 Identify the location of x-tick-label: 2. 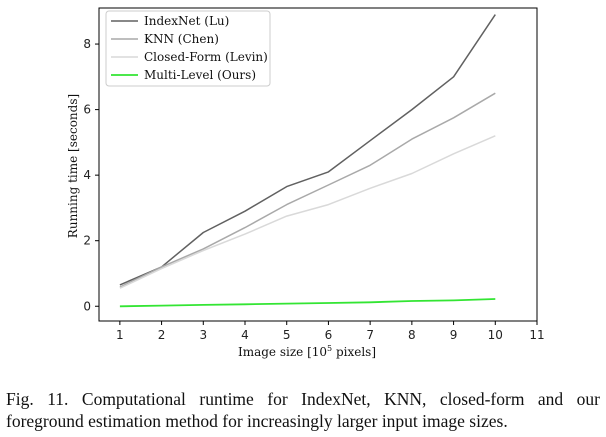
(162, 335).